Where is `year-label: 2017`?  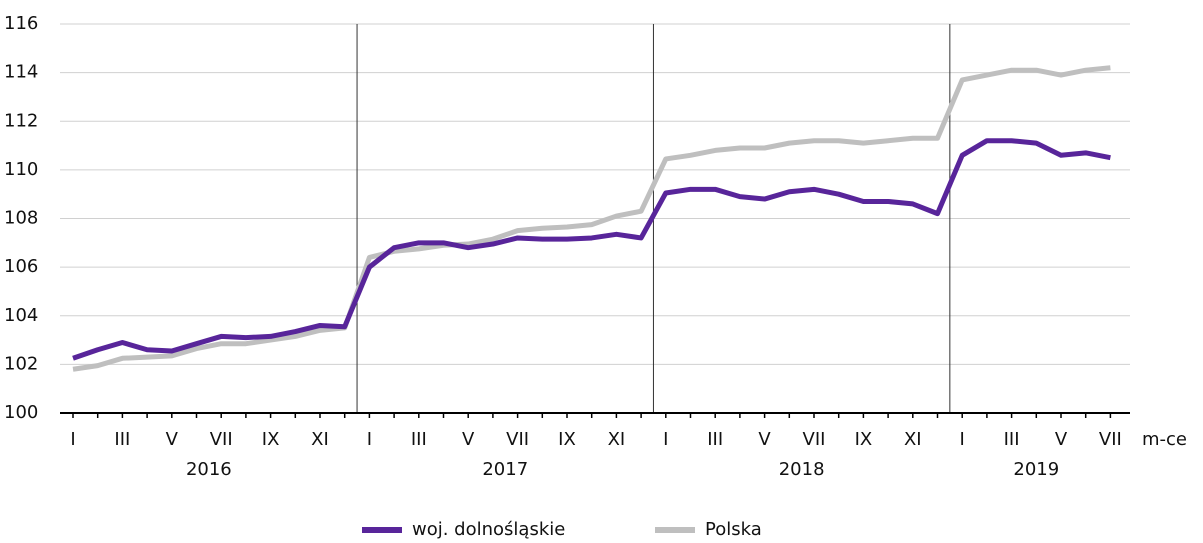
year-label: 2017 is located at coordinates (505, 469).